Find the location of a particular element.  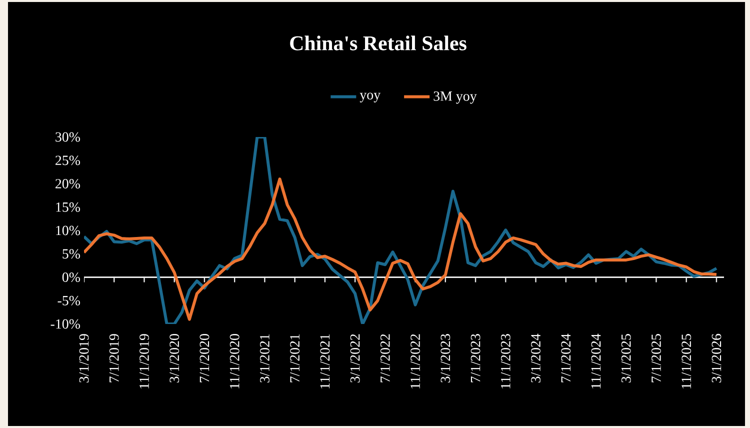

x-tick-label: 11/1/2025 is located at coordinates (687, 361).